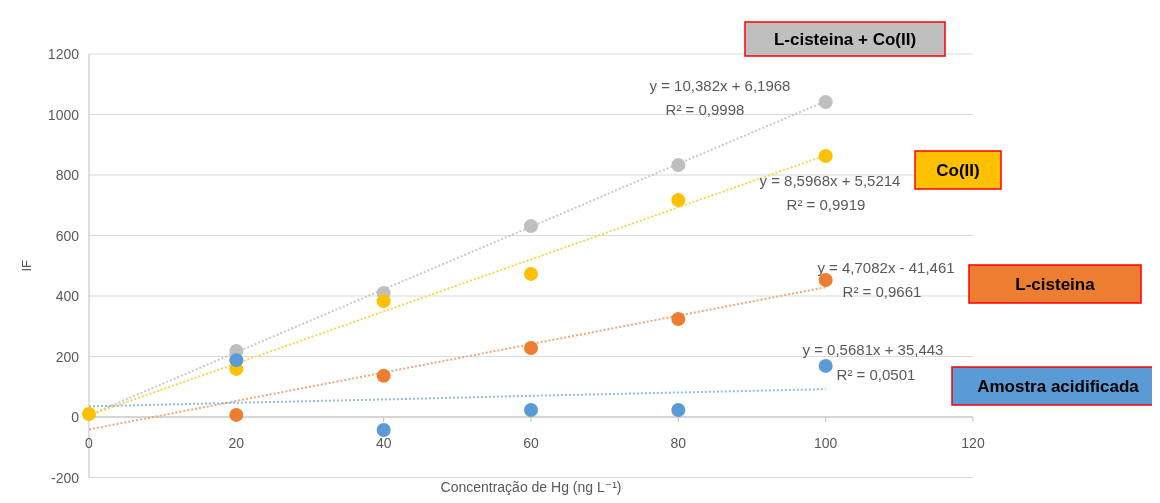  Describe the element at coordinates (826, 204) in the screenshot. I see `annotation: R² = 0,9919` at that location.